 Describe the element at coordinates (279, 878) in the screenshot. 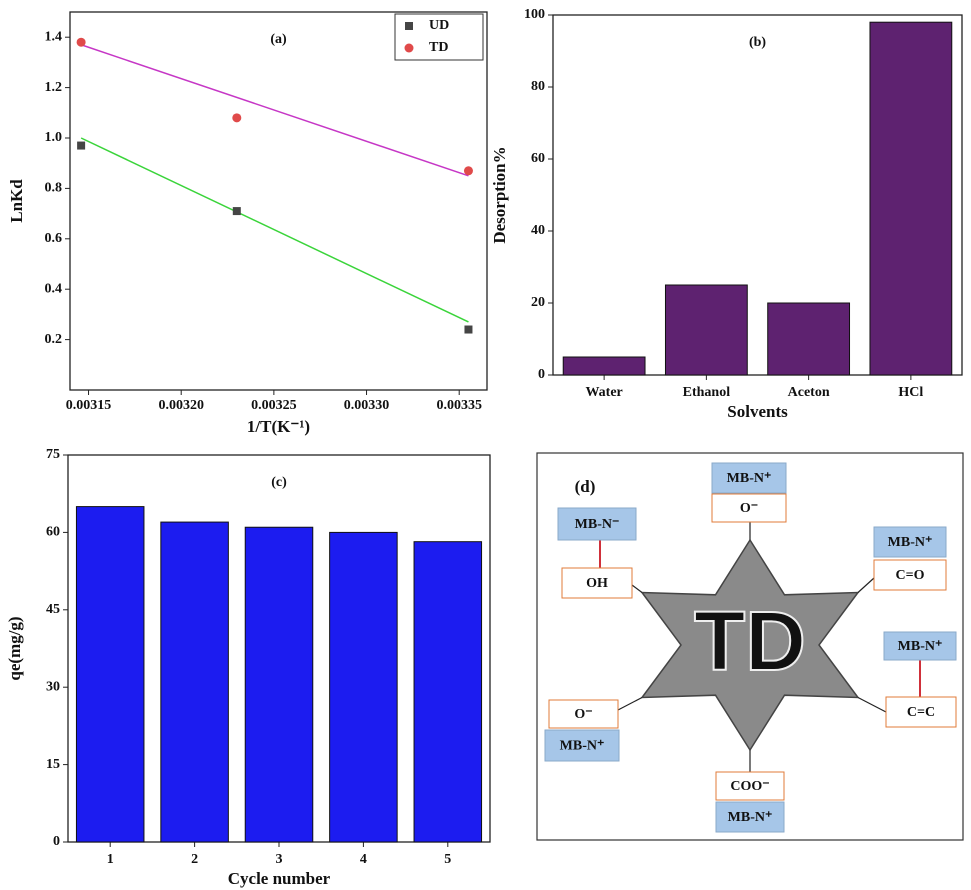

I see `x-axis-label: Cycle number` at that location.